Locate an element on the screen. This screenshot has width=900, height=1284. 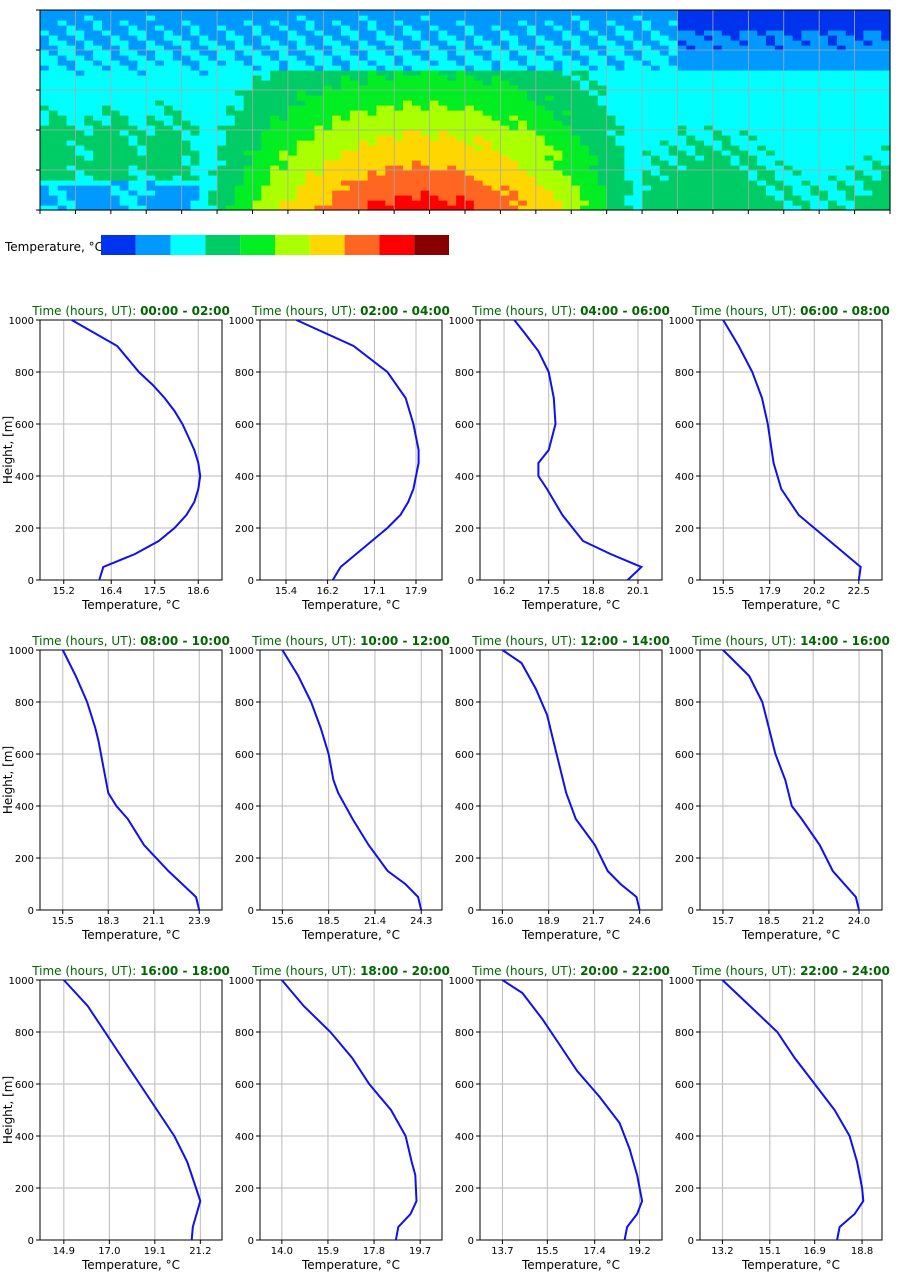
profile-y-tick-label: 400 is located at coordinates (684, 477).